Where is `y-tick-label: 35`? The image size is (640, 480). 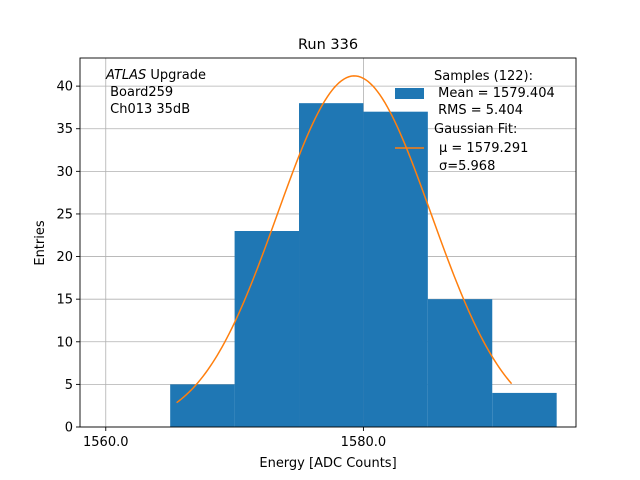 y-tick-label: 35 is located at coordinates (64, 129).